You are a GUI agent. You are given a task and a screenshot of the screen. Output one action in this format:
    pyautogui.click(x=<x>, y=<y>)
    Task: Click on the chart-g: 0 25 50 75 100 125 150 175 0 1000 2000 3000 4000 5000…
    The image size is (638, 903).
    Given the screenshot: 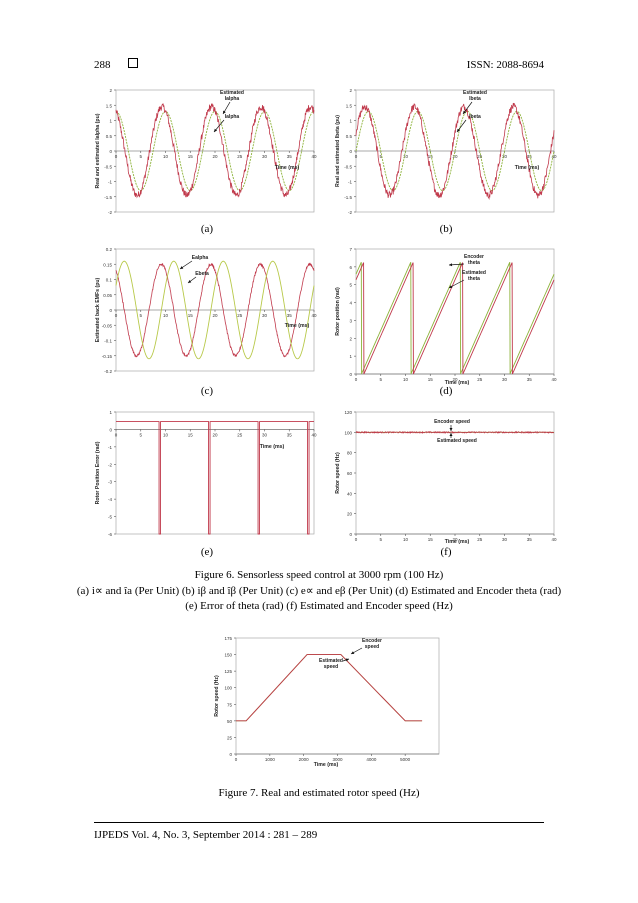 What is the action you would take?
    pyautogui.click(x=327, y=701)
    